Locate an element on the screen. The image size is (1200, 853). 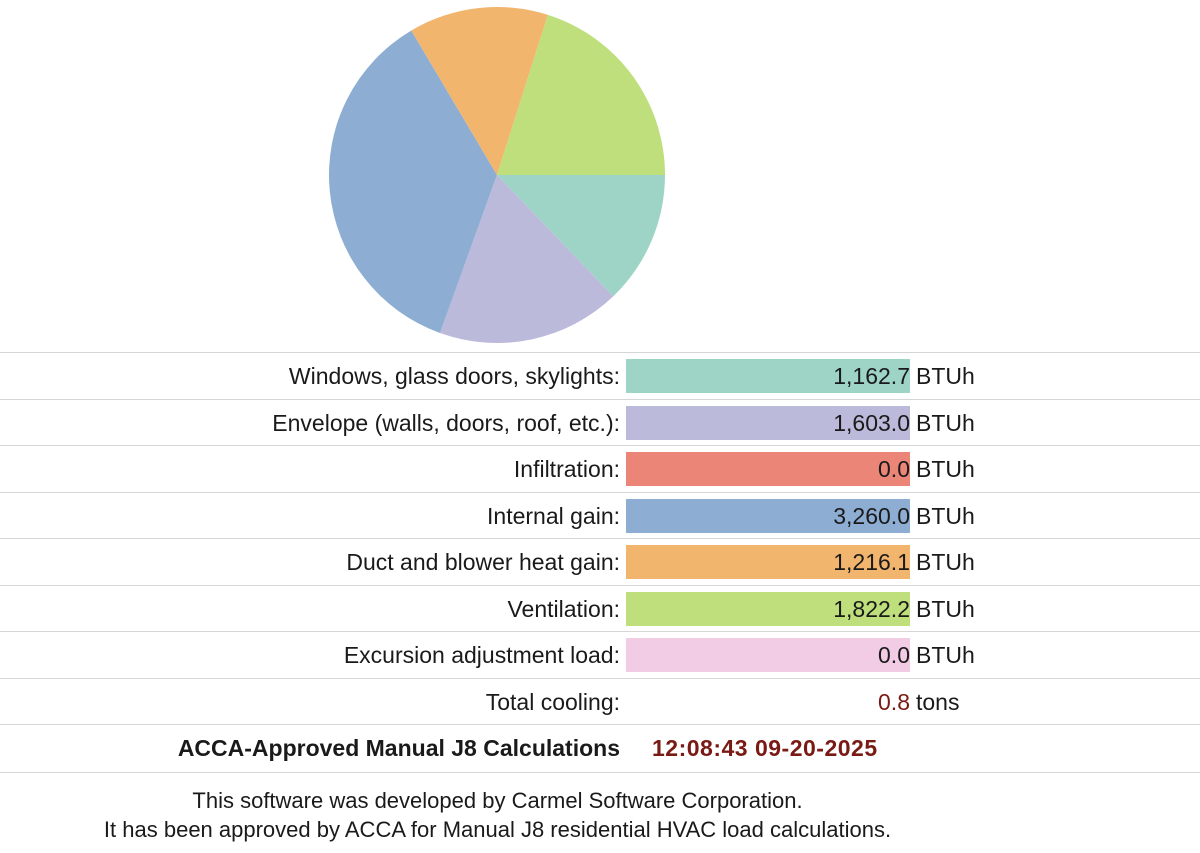
pie-slice-duct-and-blower-heat-gain is located at coordinates (479, 91).